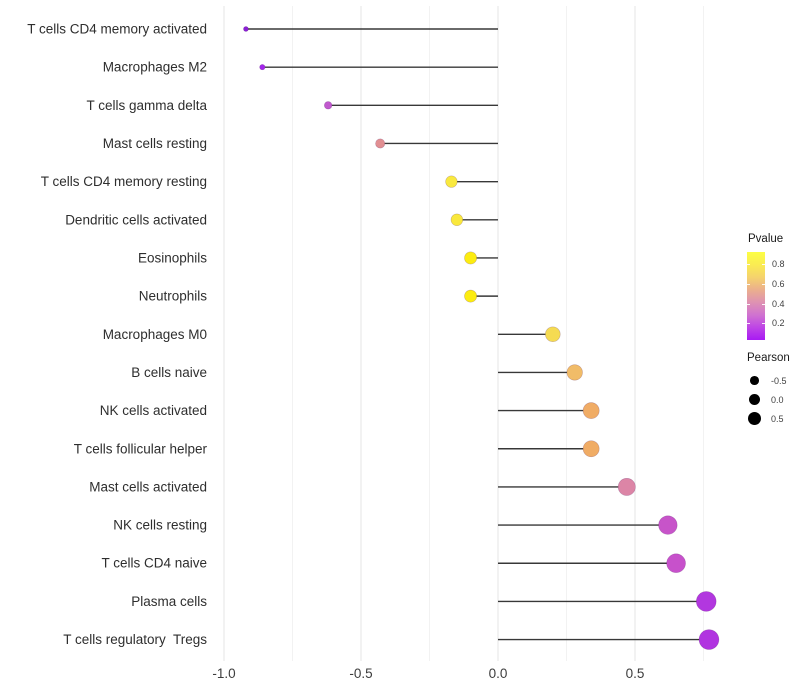  Describe the element at coordinates (778, 323) in the screenshot. I see `pvalue-tick-label: 0.2` at that location.